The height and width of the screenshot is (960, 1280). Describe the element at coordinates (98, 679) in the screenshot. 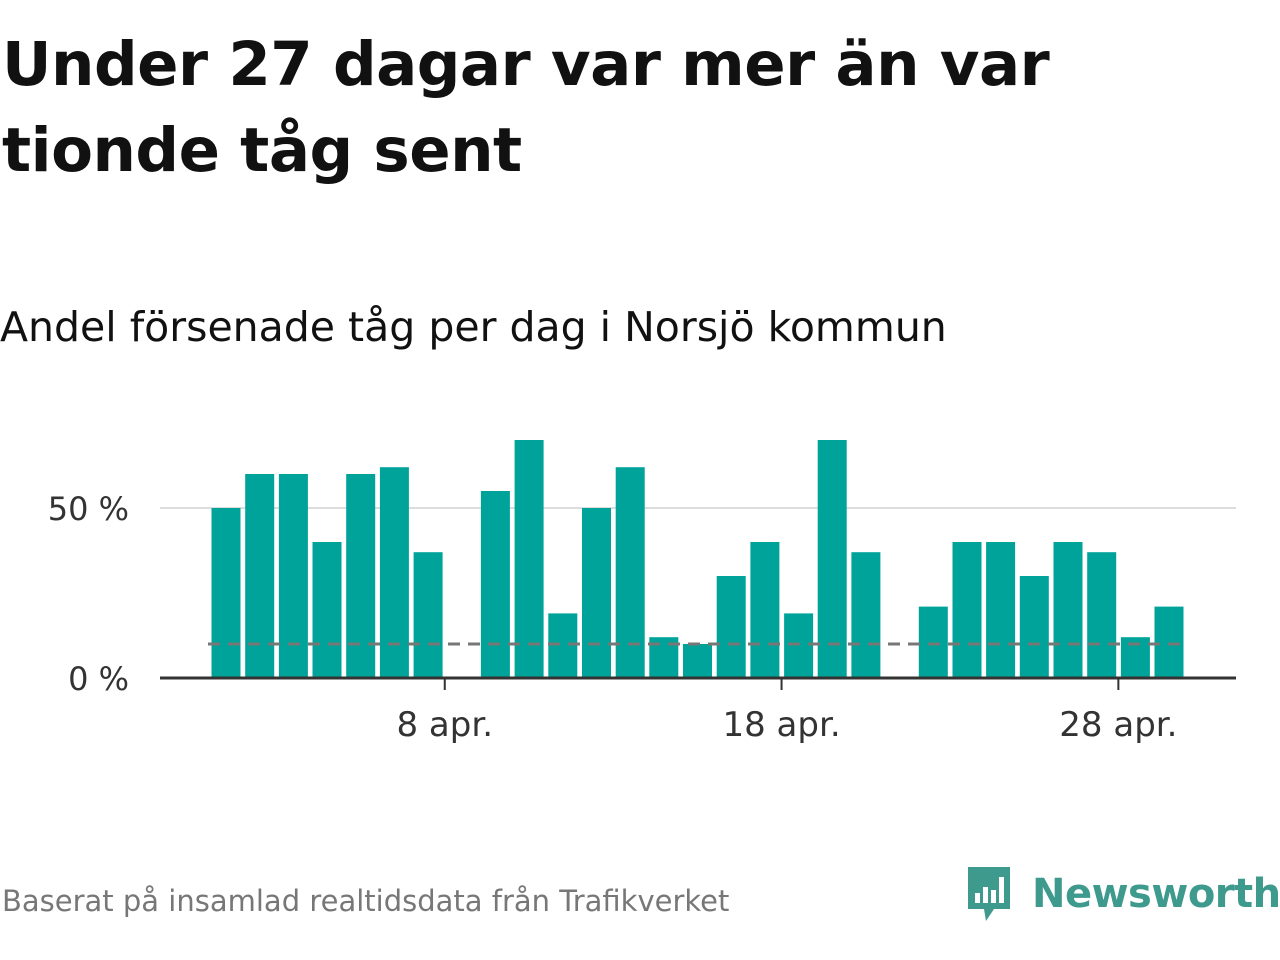

I see `y-tick-label: 0 %` at that location.